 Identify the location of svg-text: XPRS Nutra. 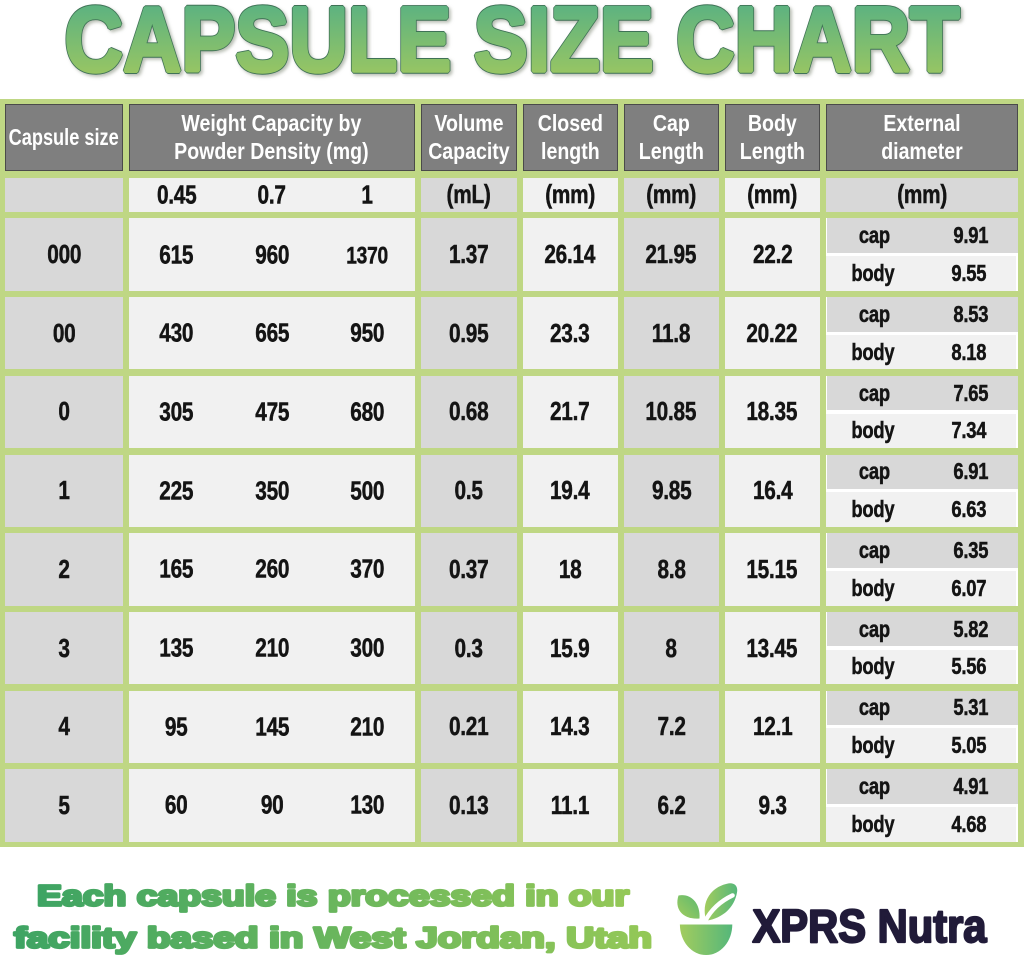
(870, 926).